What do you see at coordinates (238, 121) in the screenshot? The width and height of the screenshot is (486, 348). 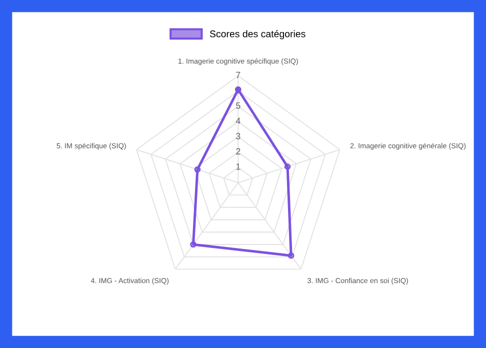 I see `y-tick-label: 4` at bounding box center [238, 121].